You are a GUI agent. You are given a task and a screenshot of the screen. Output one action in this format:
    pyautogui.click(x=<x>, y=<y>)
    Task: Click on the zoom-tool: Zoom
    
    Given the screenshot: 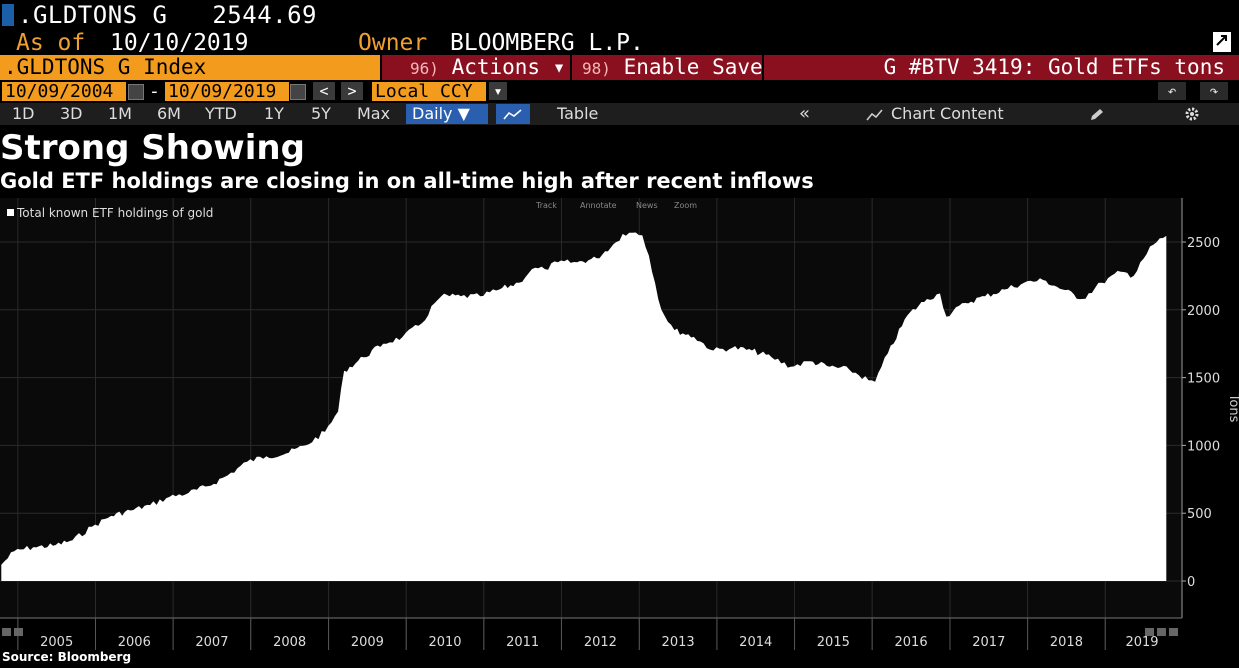 What is the action you would take?
    pyautogui.click(x=685, y=205)
    